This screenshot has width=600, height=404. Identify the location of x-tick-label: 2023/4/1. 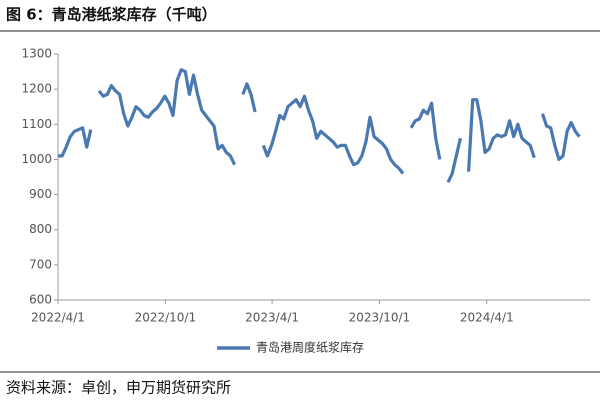
(272, 318).